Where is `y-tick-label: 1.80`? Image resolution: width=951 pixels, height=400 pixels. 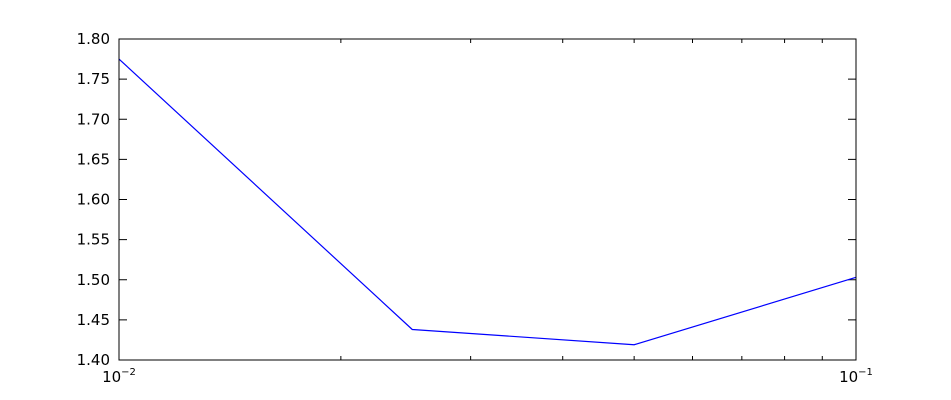
y-tick-label: 1.80 is located at coordinates (93, 39).